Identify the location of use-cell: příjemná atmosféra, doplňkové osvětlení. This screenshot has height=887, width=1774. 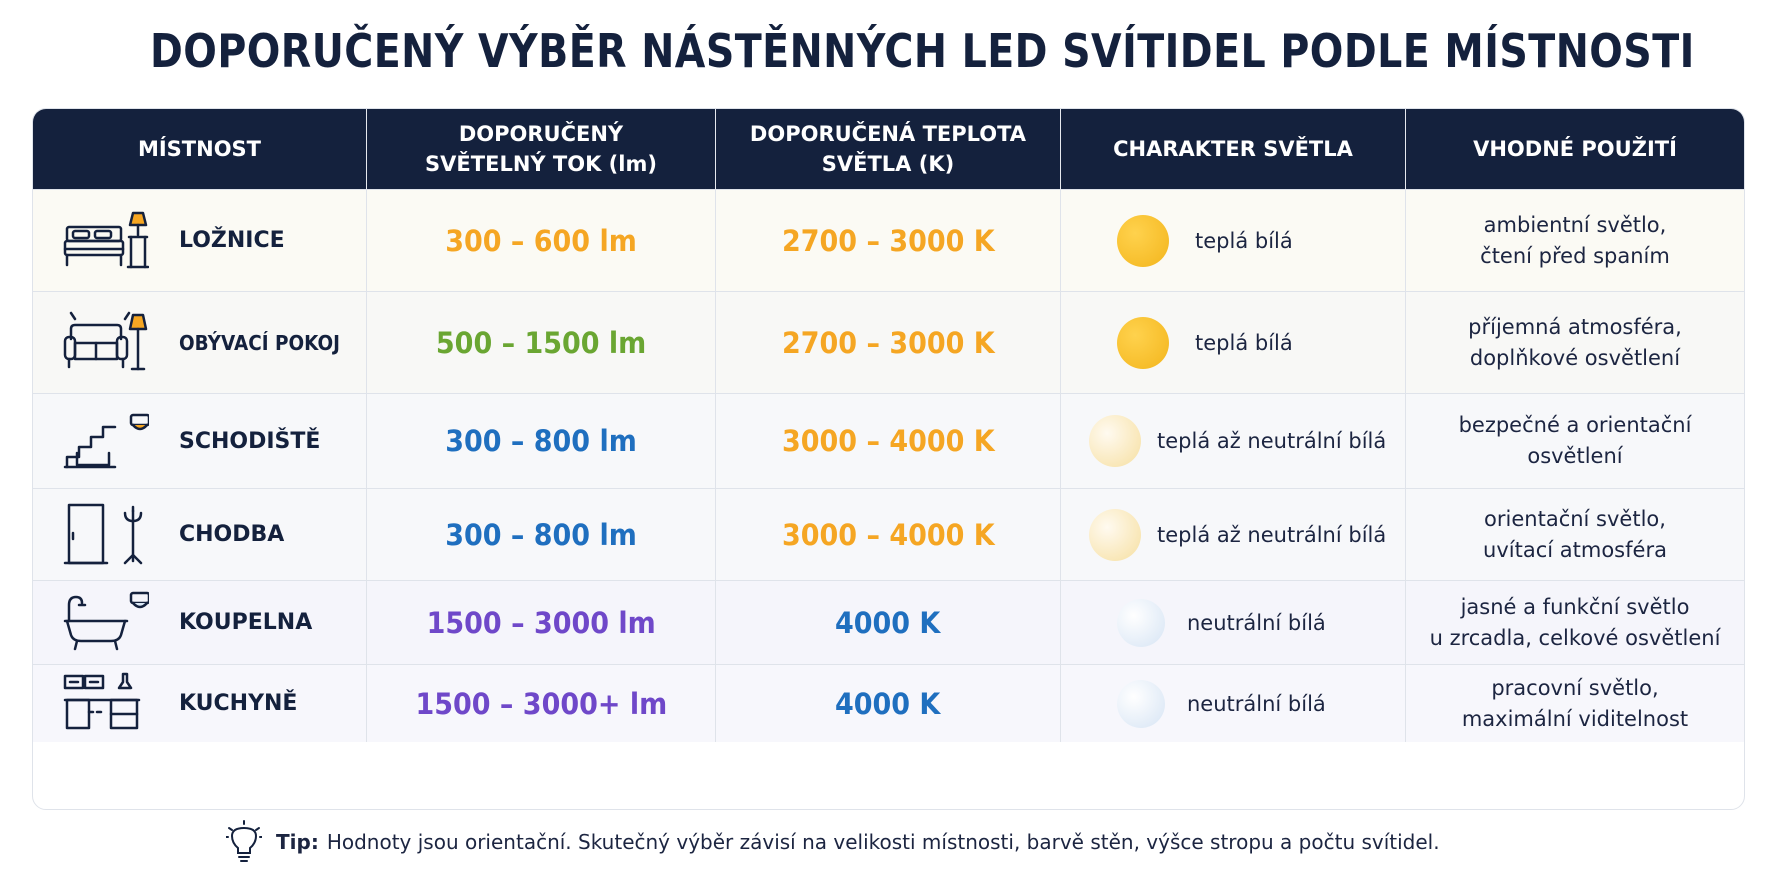
(1575, 342).